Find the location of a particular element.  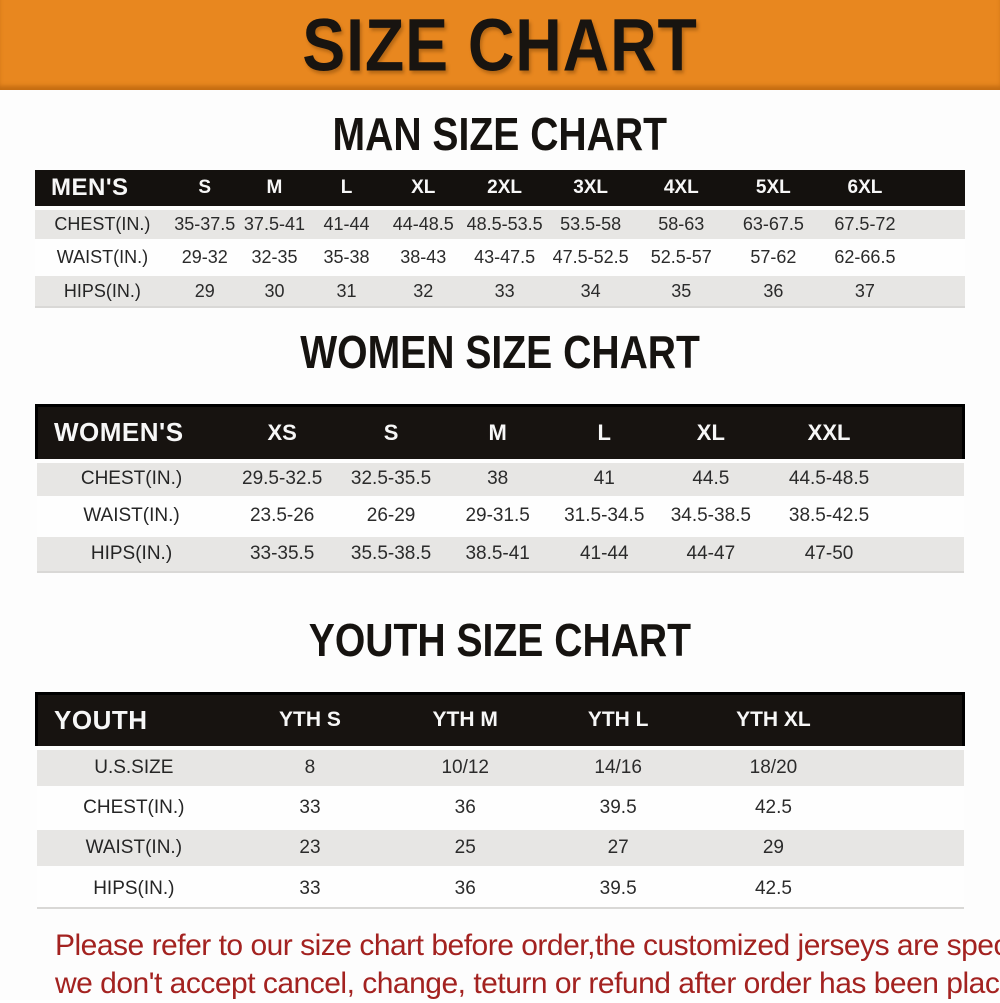

size-value: 37 is located at coordinates (864, 290).